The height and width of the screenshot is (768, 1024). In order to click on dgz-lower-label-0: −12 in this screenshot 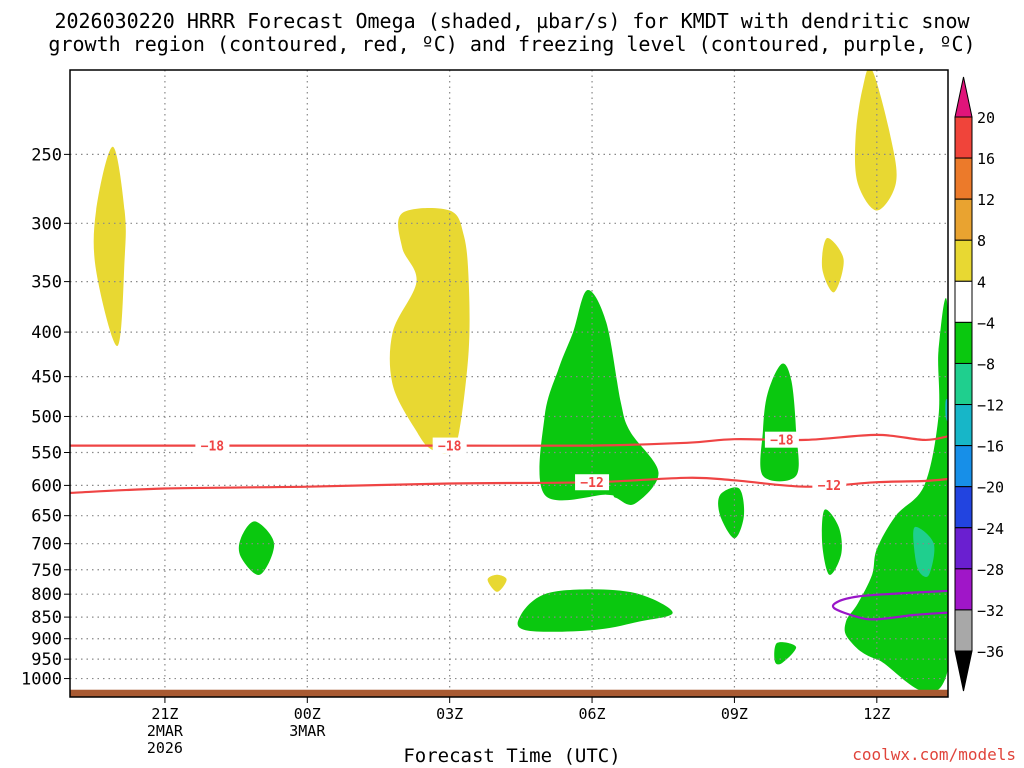, I will do `click(591, 483)`.